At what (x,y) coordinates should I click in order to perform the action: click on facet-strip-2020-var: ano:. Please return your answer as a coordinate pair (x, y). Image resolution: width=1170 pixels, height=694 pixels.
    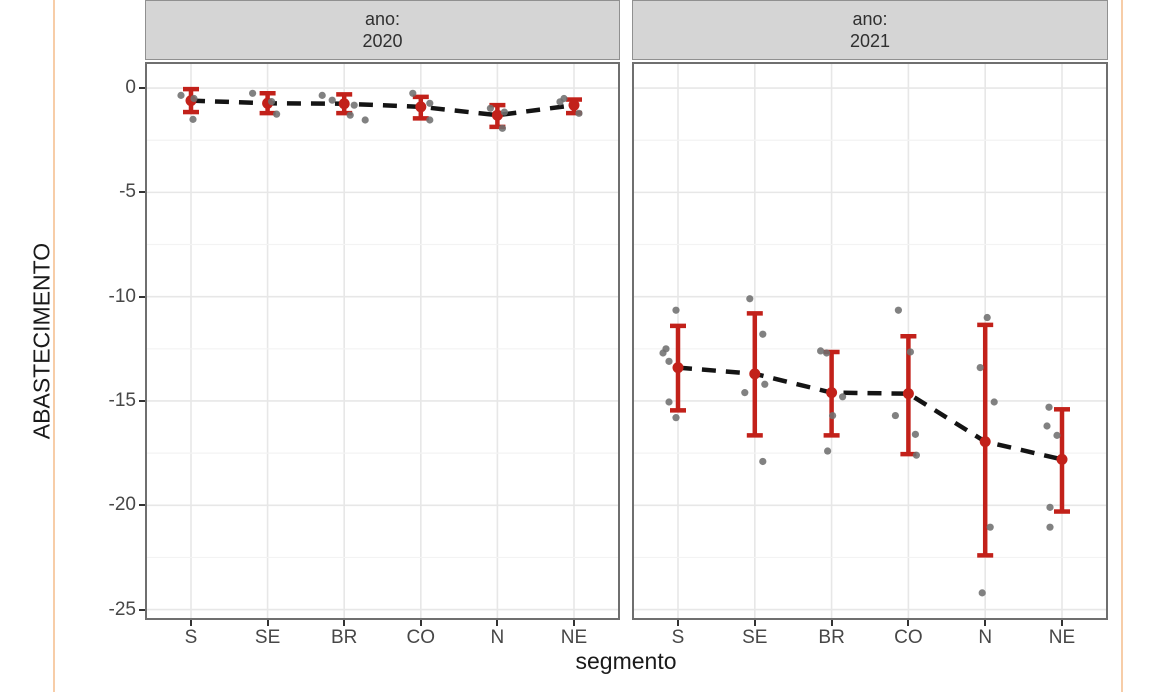
    Looking at the image, I should click on (382, 18).